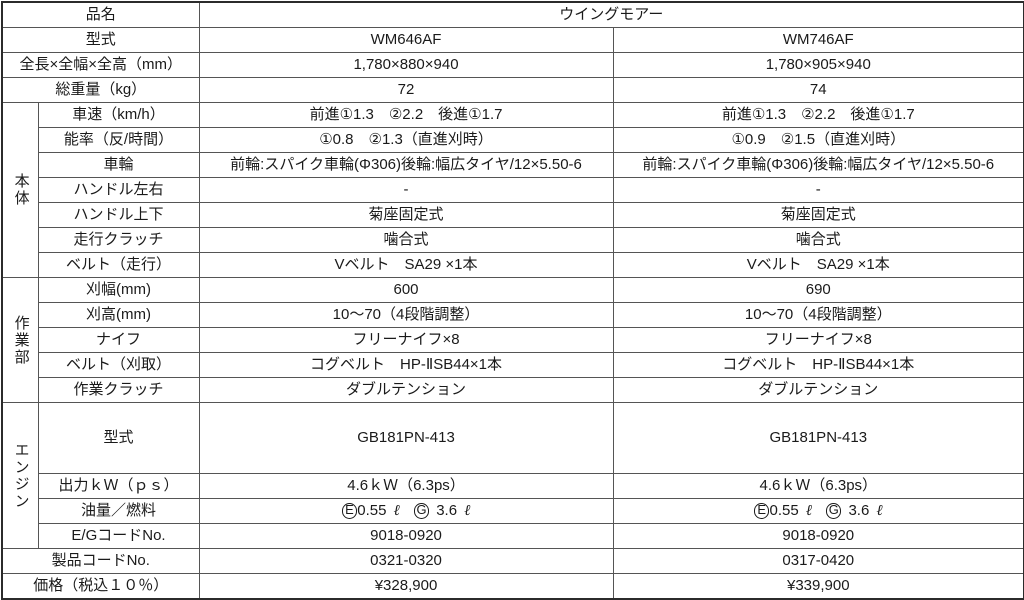  Describe the element at coordinates (447, 511) in the screenshot. I see `fuel-qty-a: 3.6` at that location.